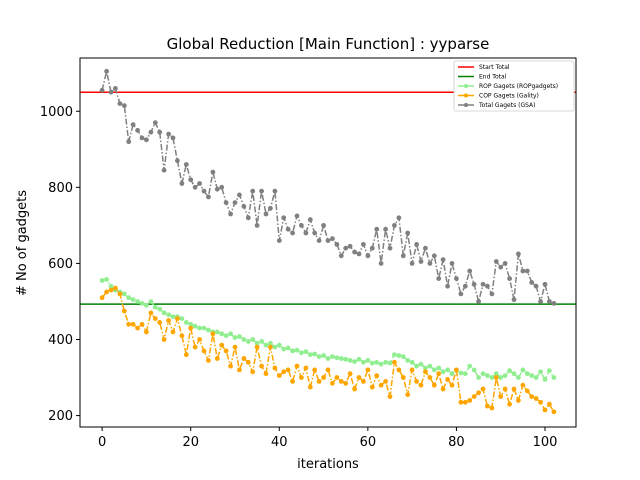 The image size is (640, 480). What do you see at coordinates (190, 442) in the screenshot?
I see `x-tick-label: 20` at bounding box center [190, 442].